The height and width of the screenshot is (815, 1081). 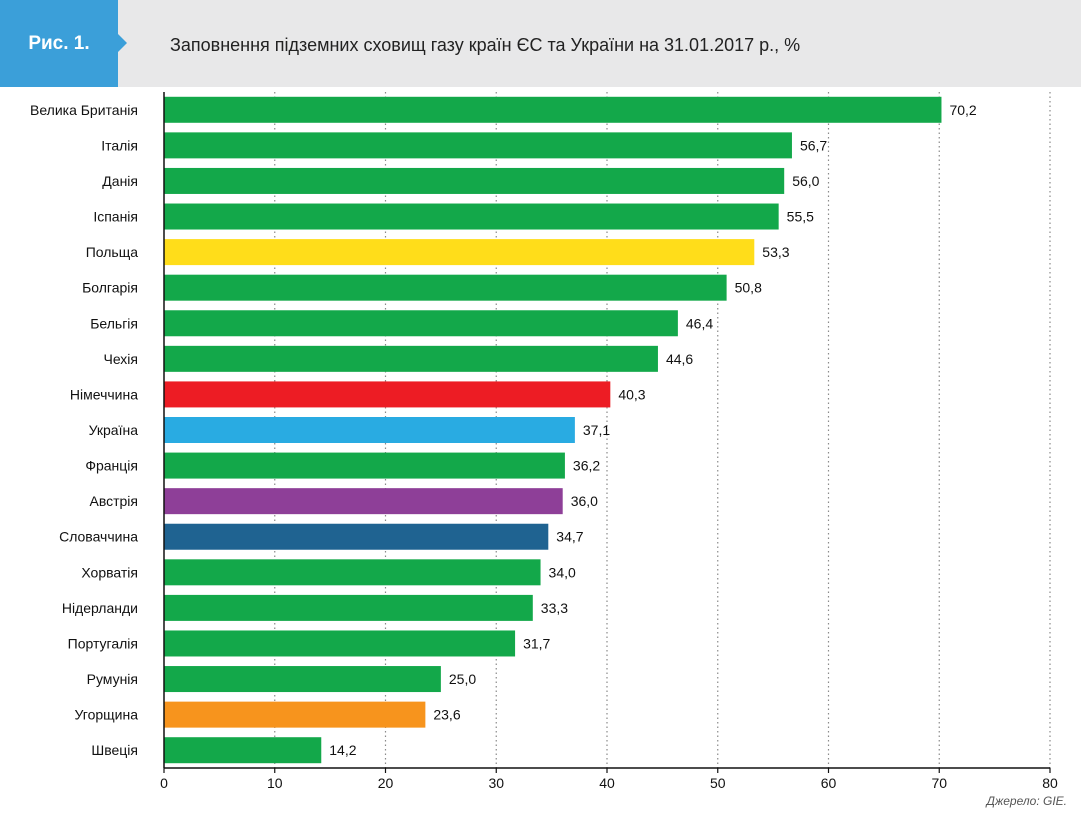 I want to click on data-label: 50,8, so click(x=748, y=288).